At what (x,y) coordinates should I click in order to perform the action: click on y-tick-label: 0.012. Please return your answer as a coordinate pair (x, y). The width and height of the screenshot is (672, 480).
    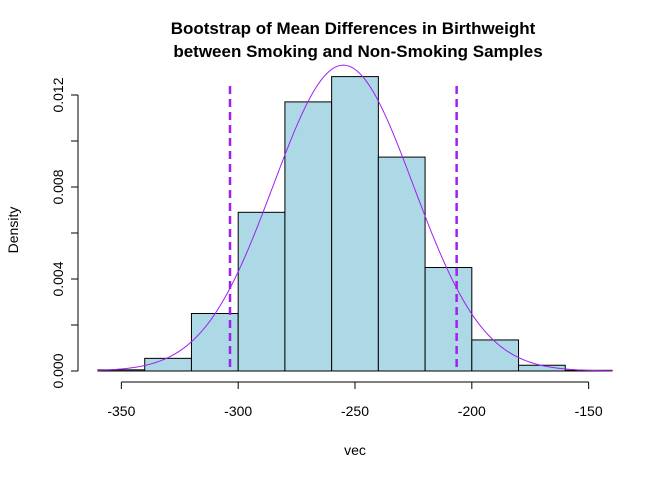
    Looking at the image, I should click on (58, 94).